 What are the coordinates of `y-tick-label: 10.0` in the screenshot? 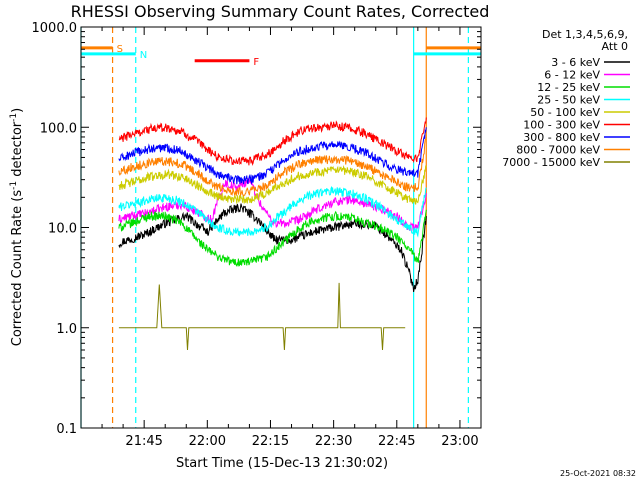 It's located at (62, 229).